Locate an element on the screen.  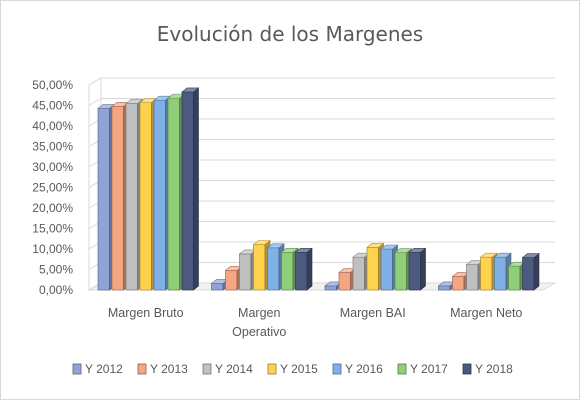
x-tick-label: Margen BAI is located at coordinates (373, 313).